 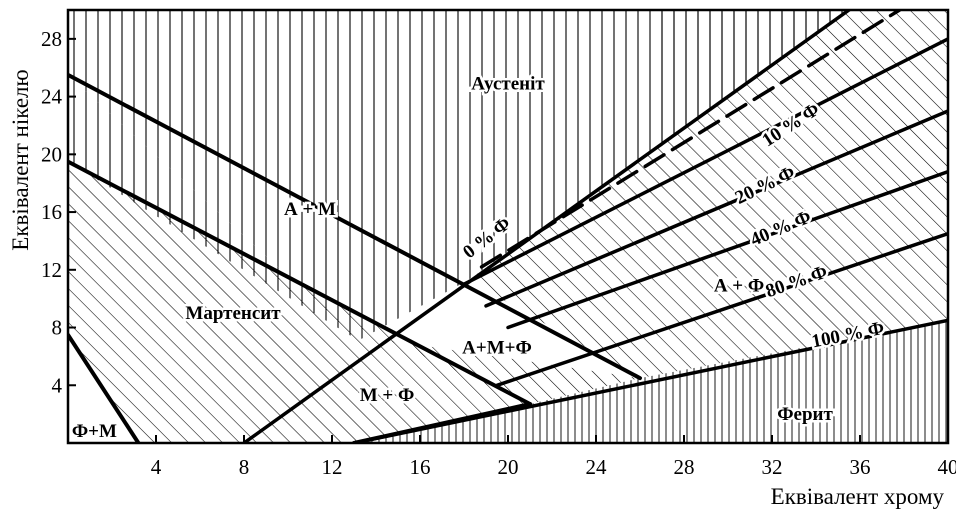 I want to click on y-axis-ticks: 4 8 12 16 20 24 28, so click(x=58, y=212).